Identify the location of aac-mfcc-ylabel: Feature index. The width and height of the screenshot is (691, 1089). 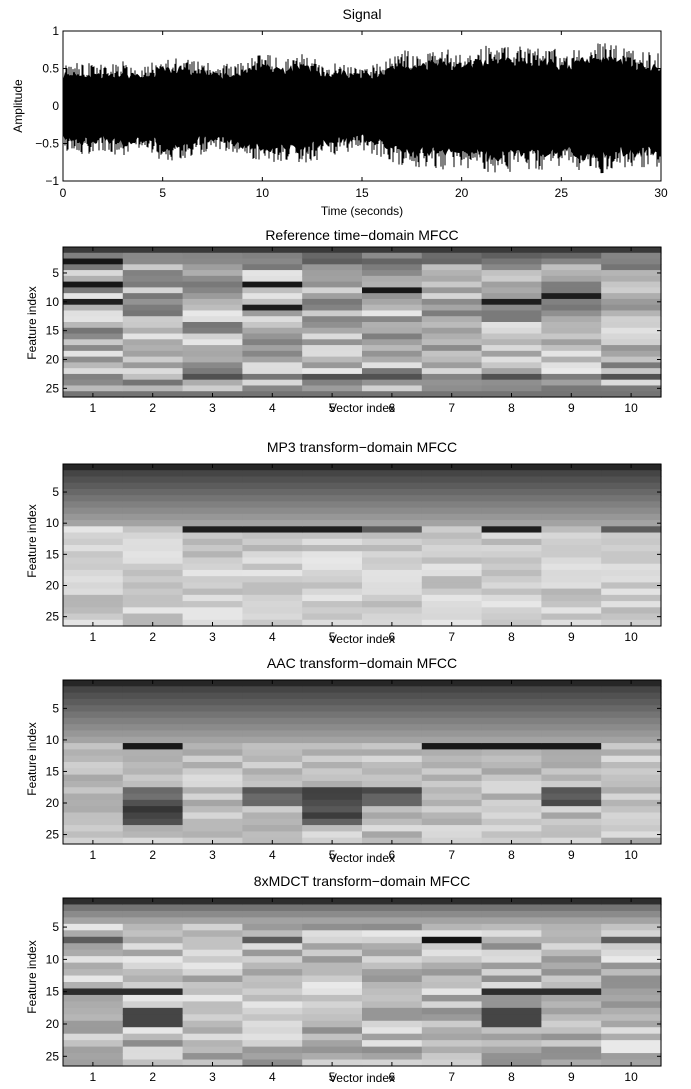
(32, 758).